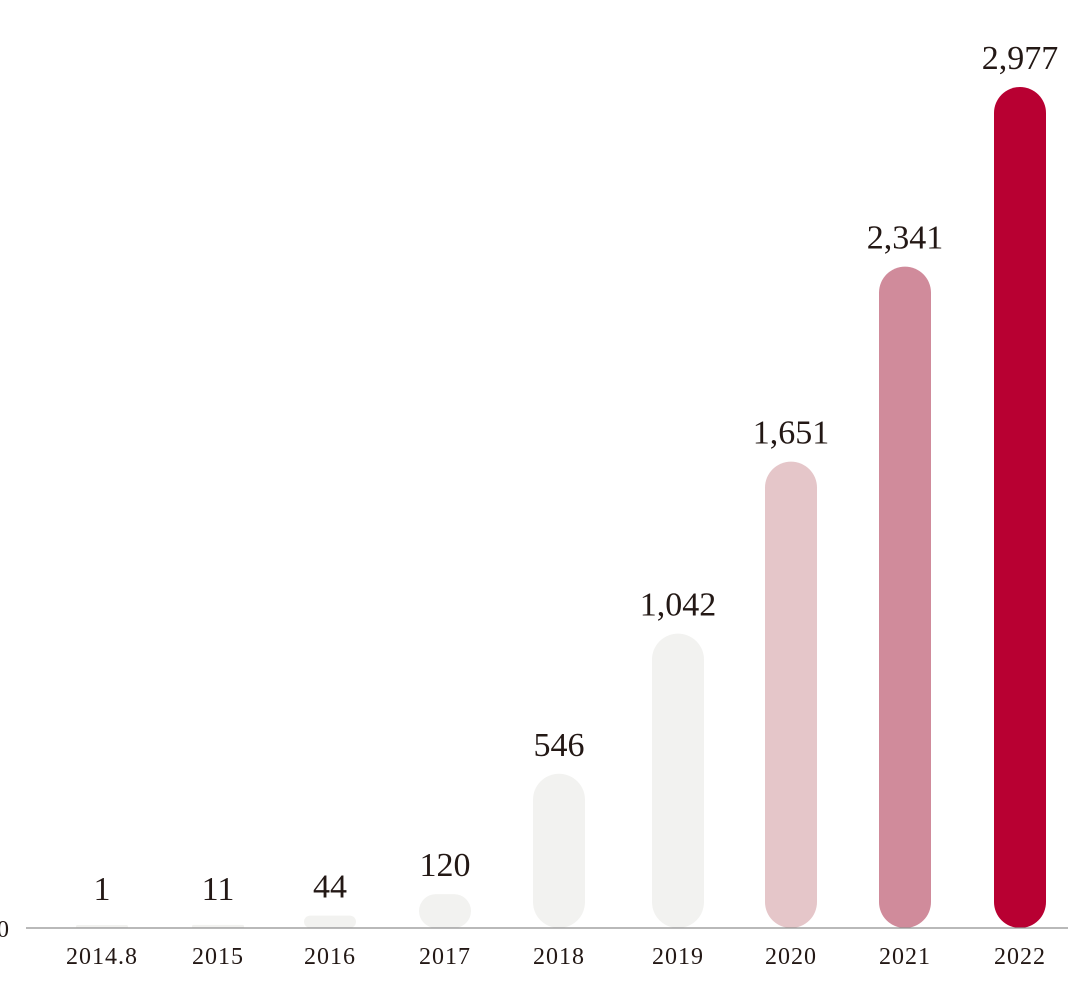  Describe the element at coordinates (445, 911) in the screenshot. I see `bar-2017` at that location.